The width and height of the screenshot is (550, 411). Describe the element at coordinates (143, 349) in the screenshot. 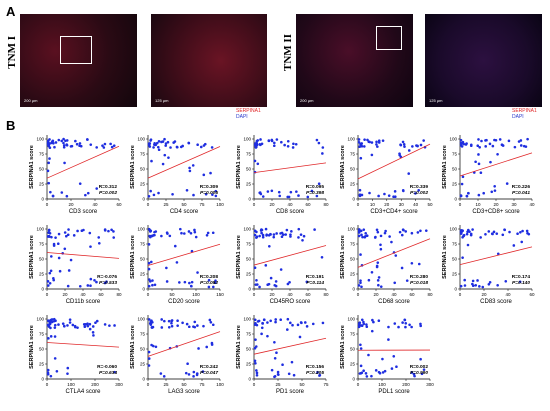

I see `y-tick-label: 50` at that location.